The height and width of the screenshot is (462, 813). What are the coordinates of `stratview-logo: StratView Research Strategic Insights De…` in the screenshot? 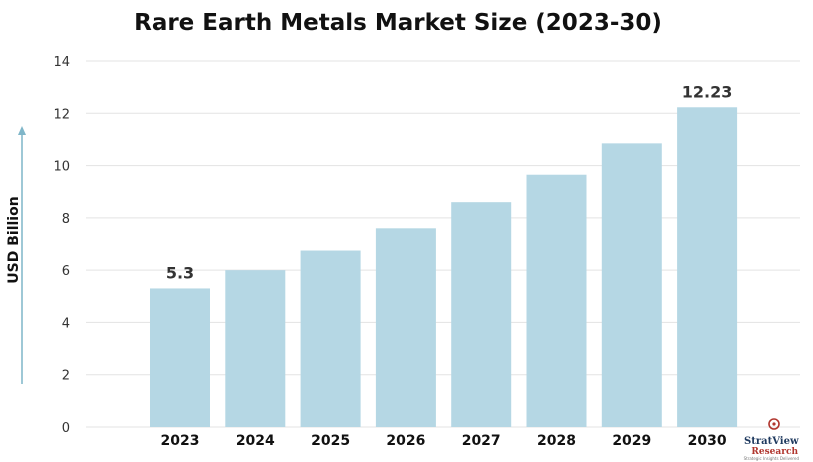 It's located at (772, 439).